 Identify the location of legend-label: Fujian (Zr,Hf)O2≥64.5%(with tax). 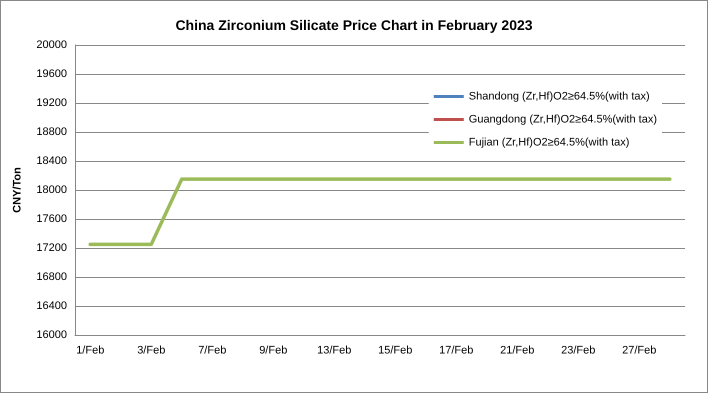
(549, 142).